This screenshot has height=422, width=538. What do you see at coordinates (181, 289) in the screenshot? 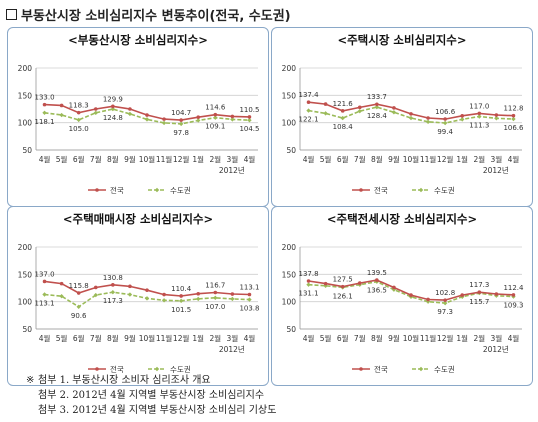
I see `data-label-national: 110.4` at bounding box center [181, 289].